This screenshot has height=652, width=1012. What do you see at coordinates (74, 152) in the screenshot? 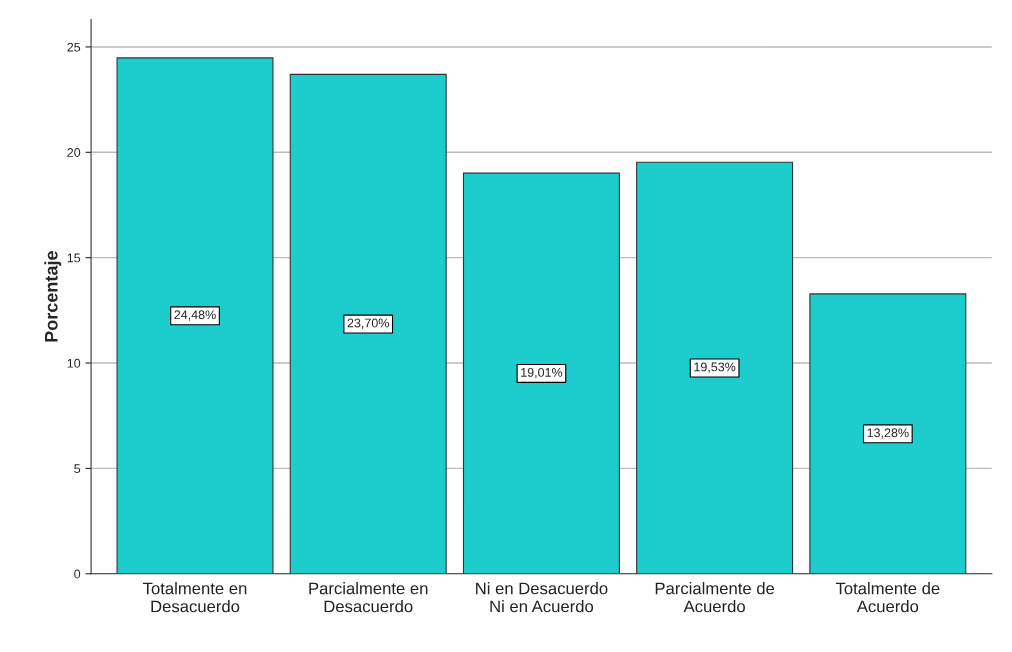
I see `y-tick-label: 20` at bounding box center [74, 152].